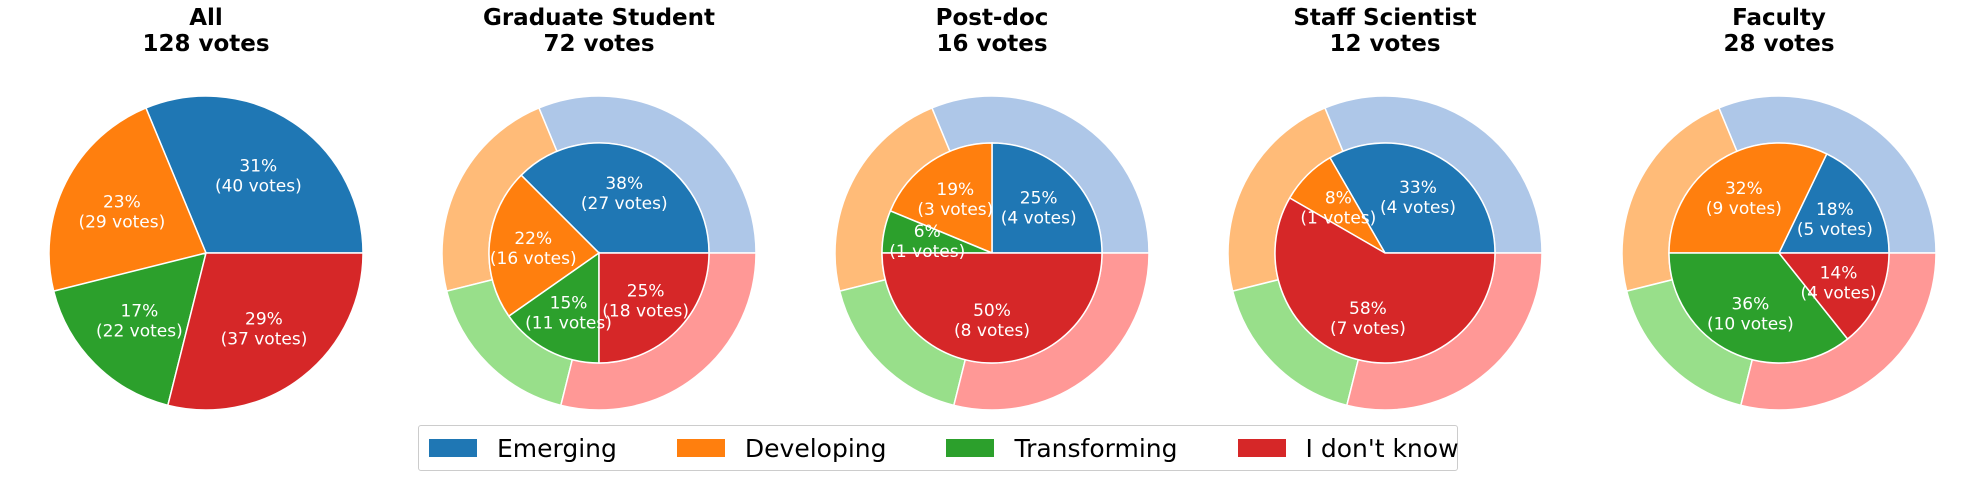  I want to click on legend-item-emerging: Emerging, so click(523, 448).